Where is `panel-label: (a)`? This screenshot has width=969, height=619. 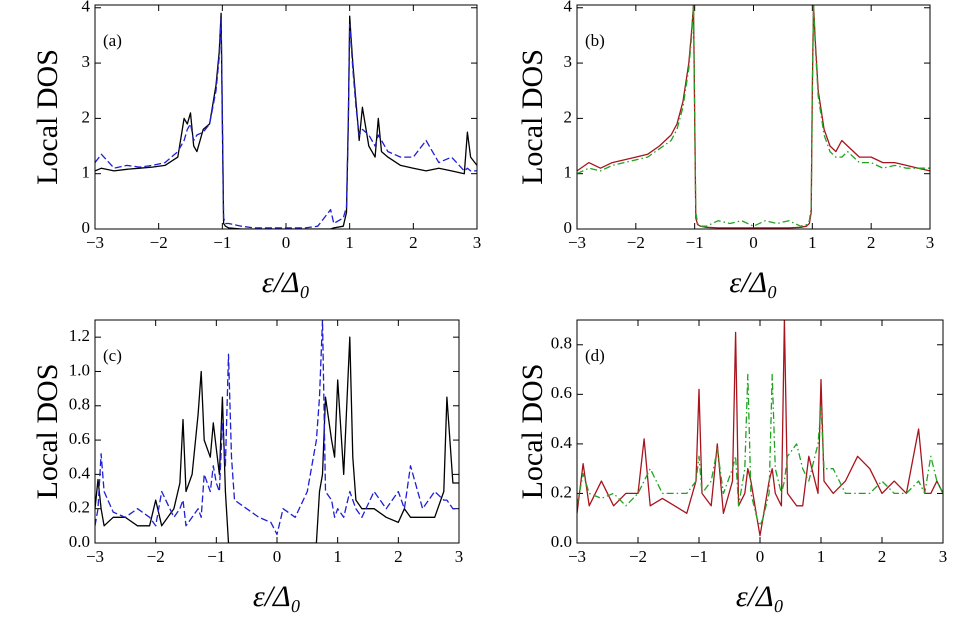
panel-label: (a) is located at coordinates (112, 40).